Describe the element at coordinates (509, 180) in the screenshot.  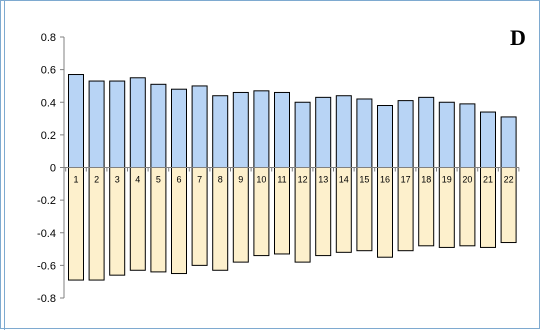
I see `category-label: 22` at that location.